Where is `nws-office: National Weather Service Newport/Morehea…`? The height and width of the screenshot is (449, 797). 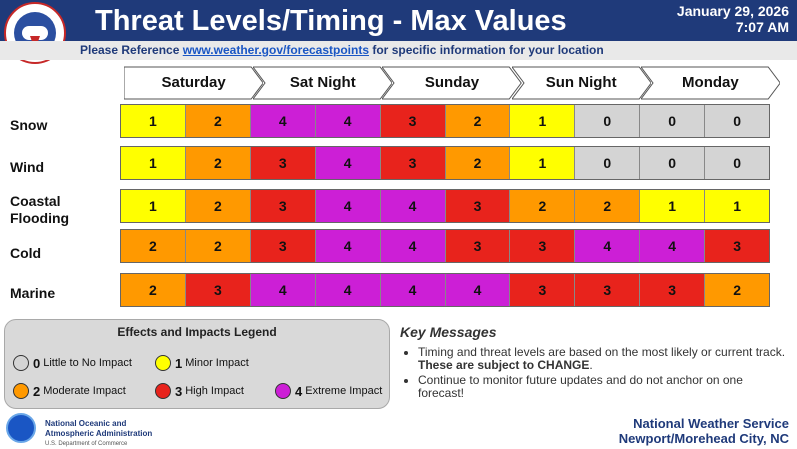
nws-office: National Weather Service Newport/Morehea… is located at coordinates (703, 431).